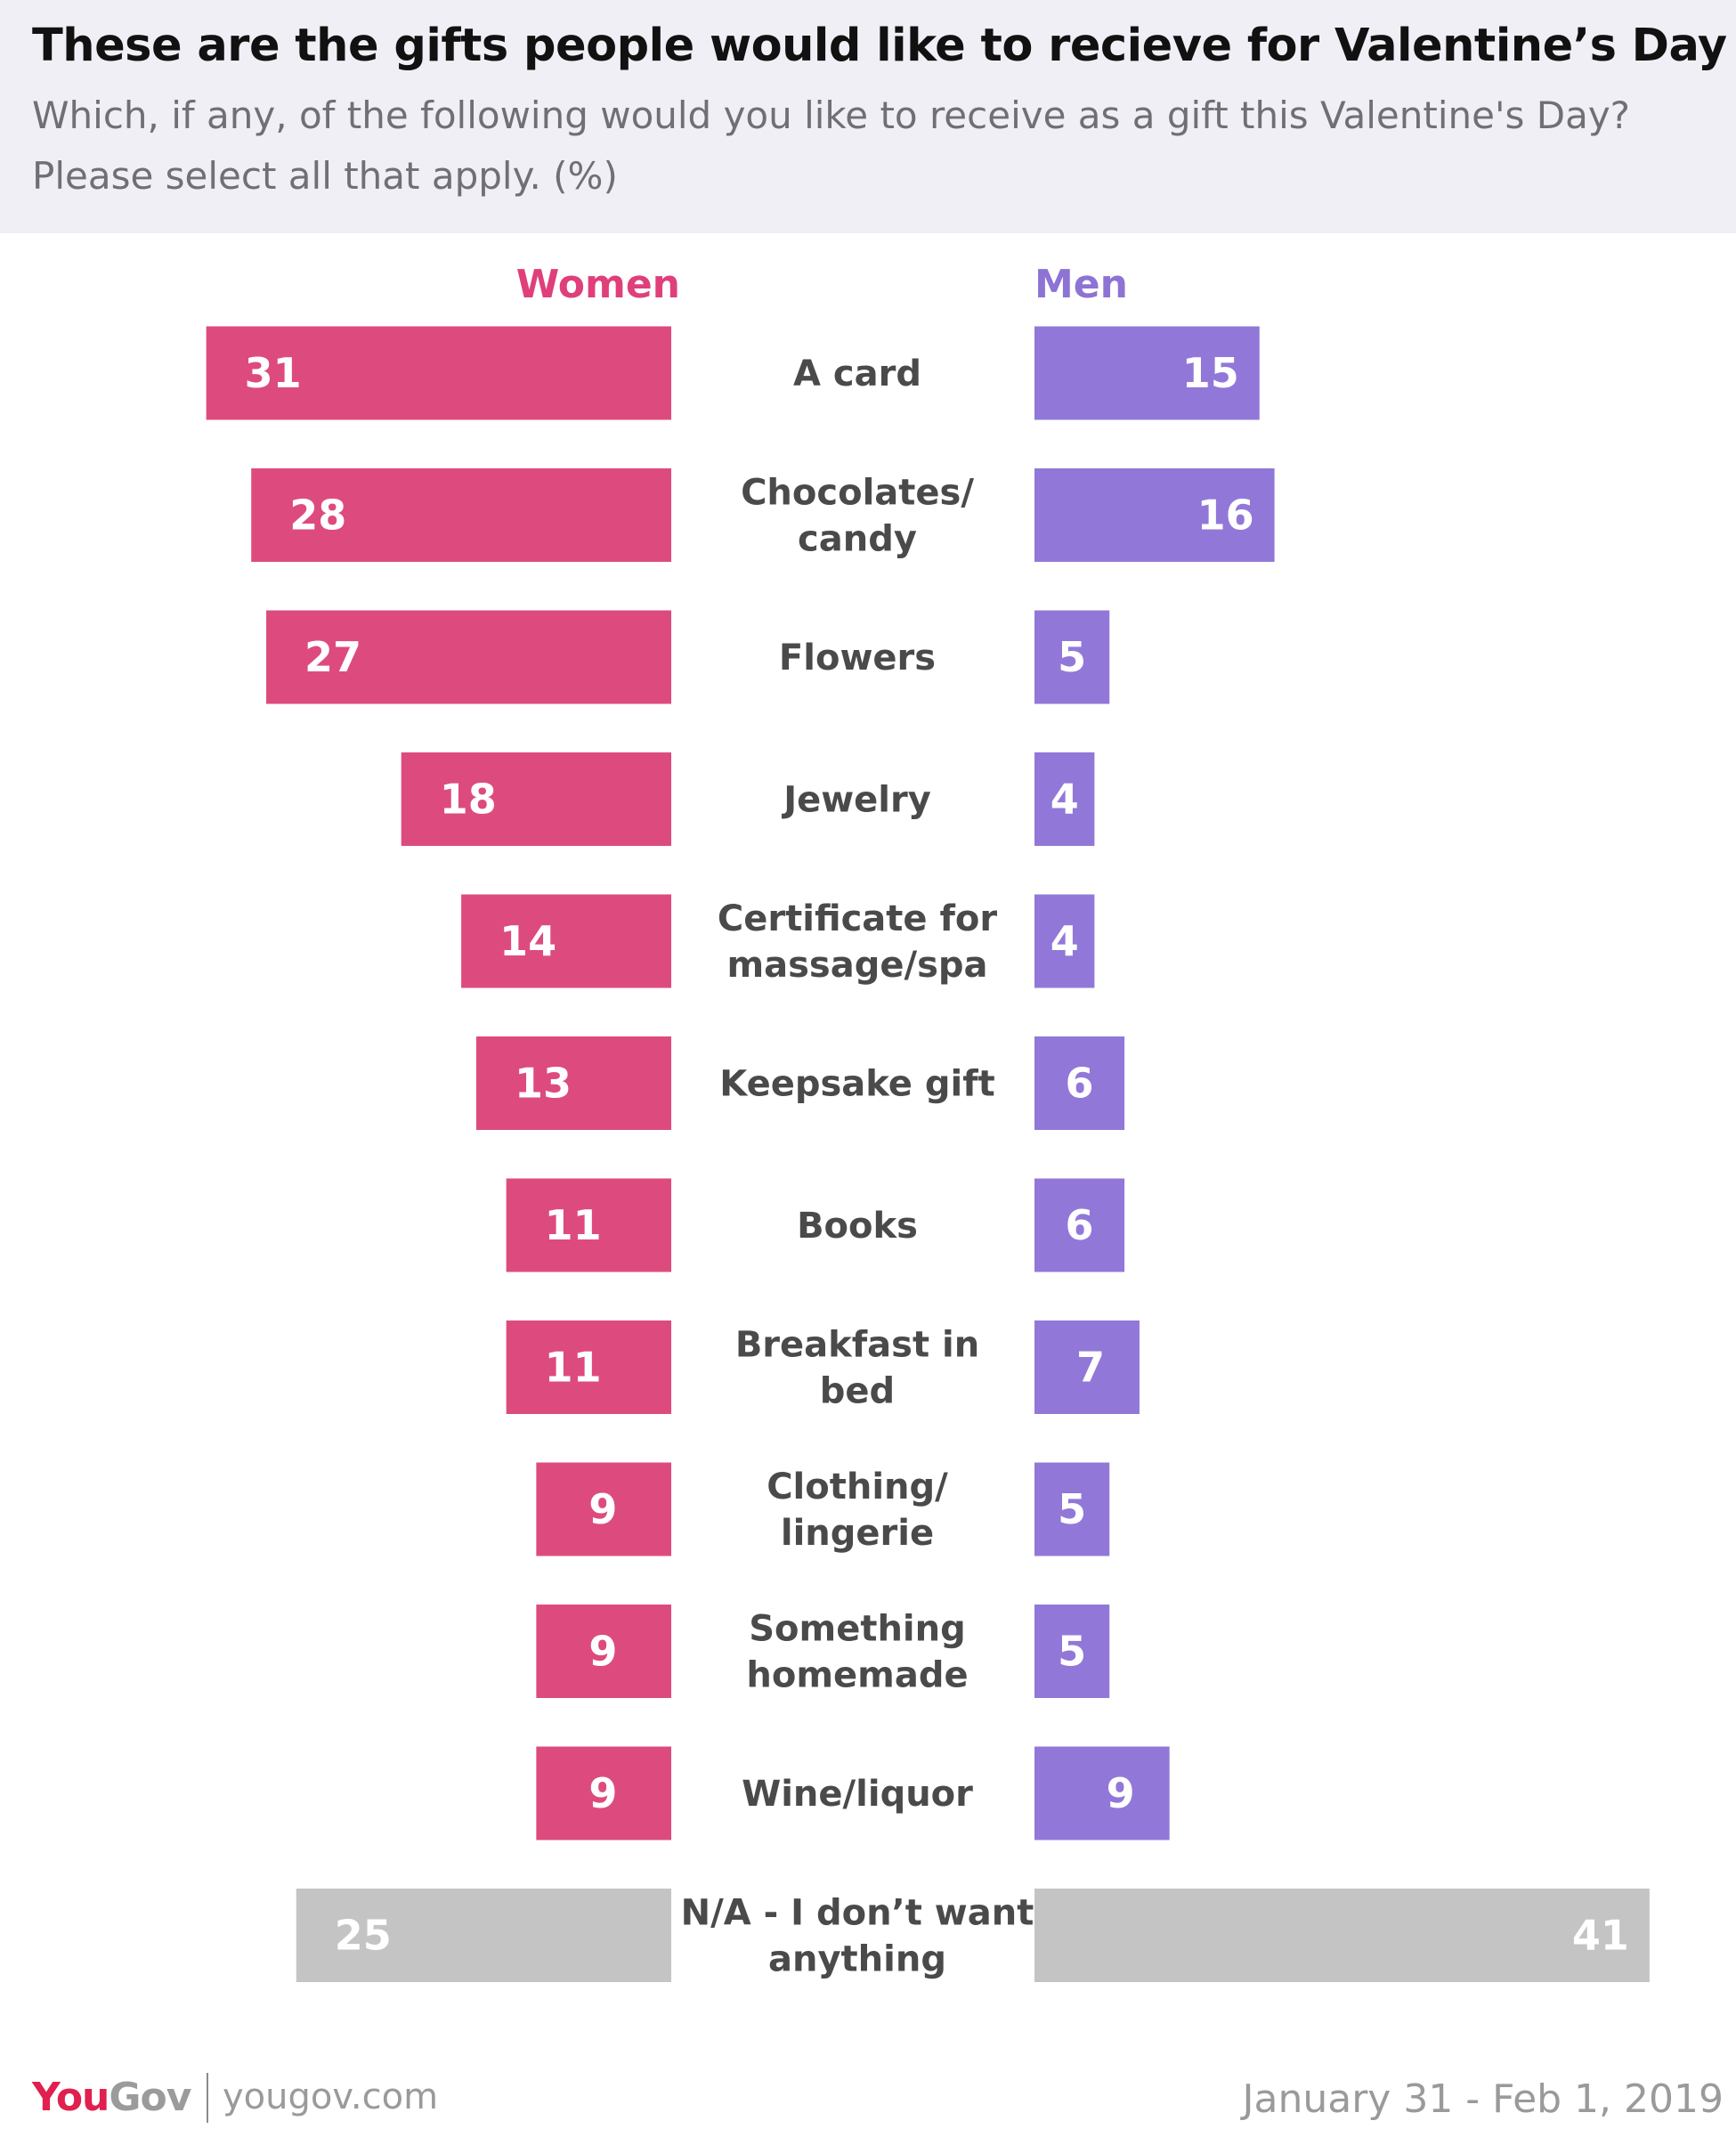  What do you see at coordinates (856, 965) in the screenshot?
I see `category-label: massage/spa` at bounding box center [856, 965].